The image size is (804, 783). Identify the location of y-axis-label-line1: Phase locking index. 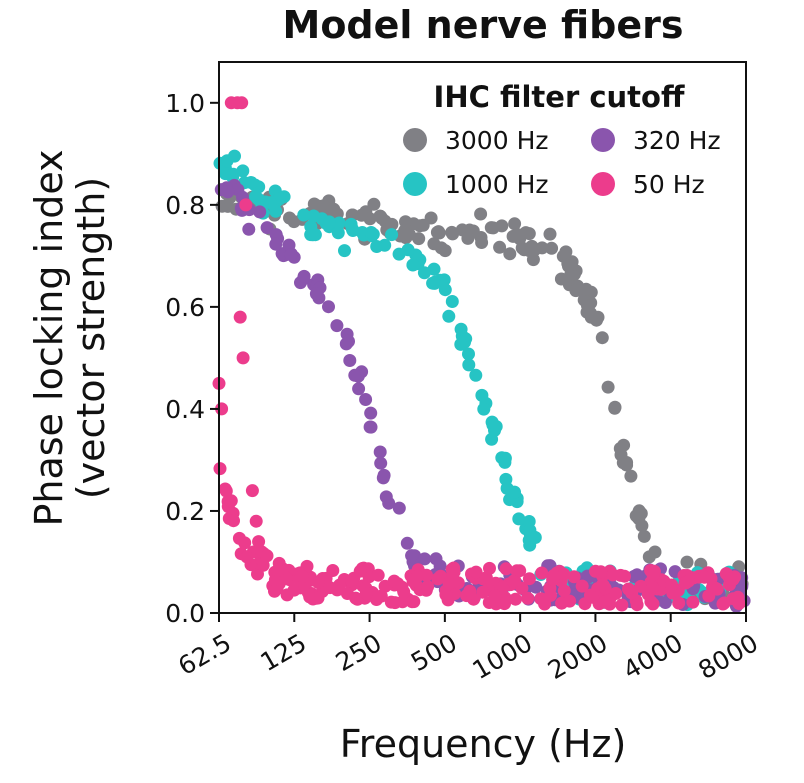
(49, 337).